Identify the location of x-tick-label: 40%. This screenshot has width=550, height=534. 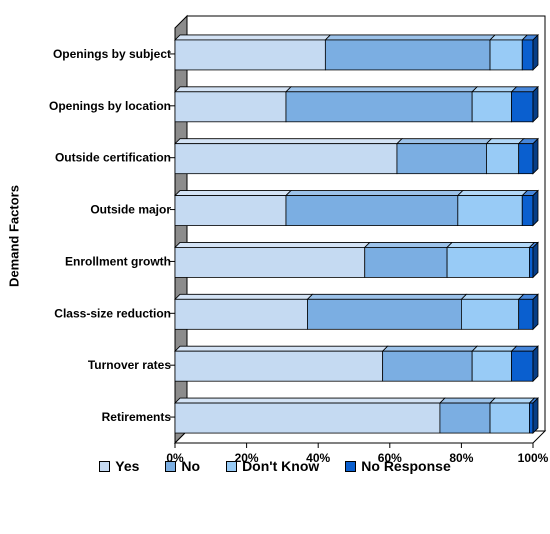
(318, 458).